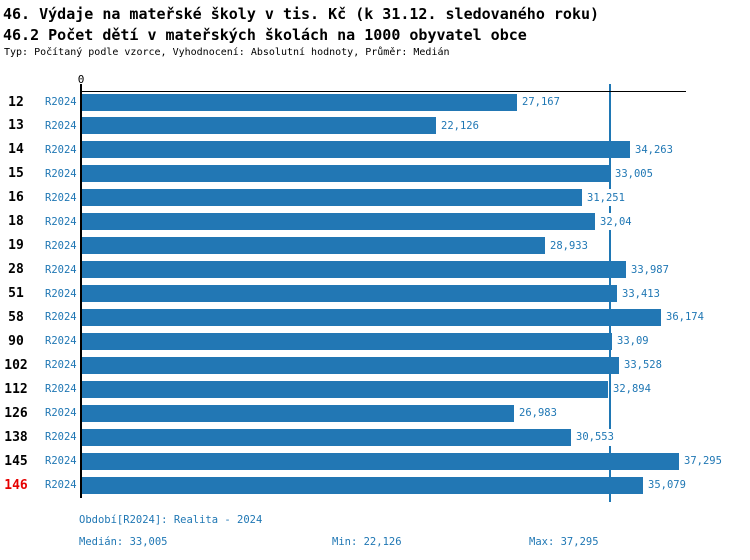  I want to click on bar-value-label: 35,079, so click(667, 485).